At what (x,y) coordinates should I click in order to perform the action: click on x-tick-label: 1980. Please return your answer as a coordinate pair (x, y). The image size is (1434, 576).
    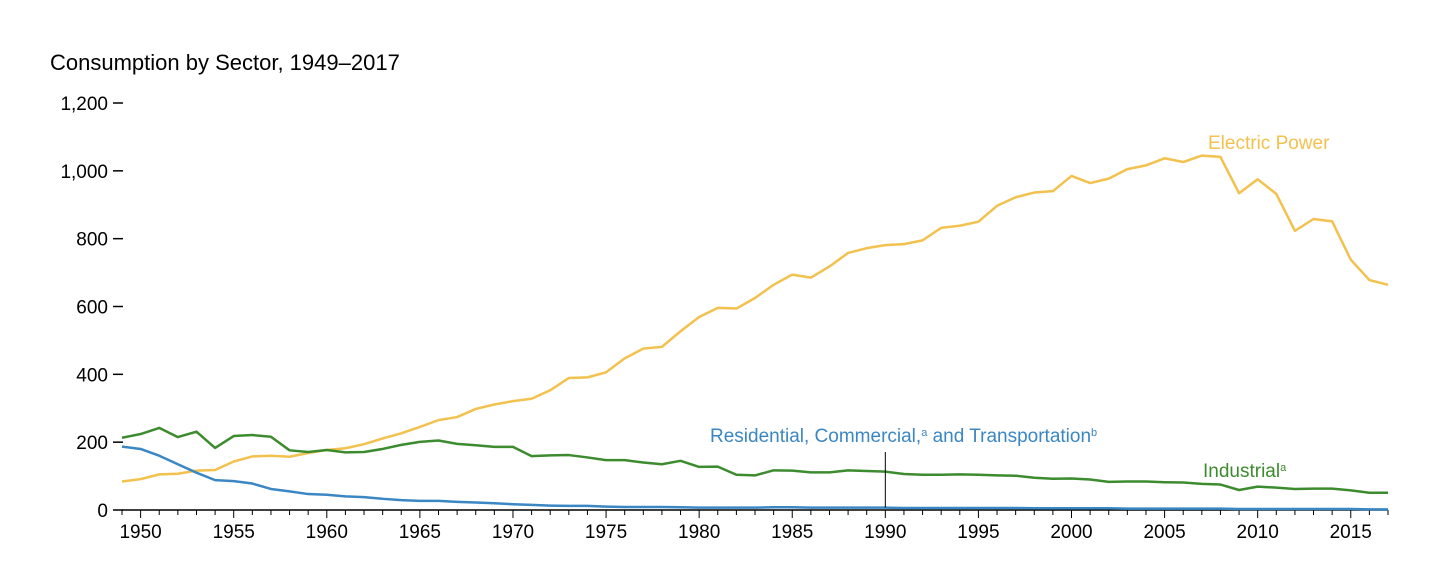
    Looking at the image, I should click on (699, 532).